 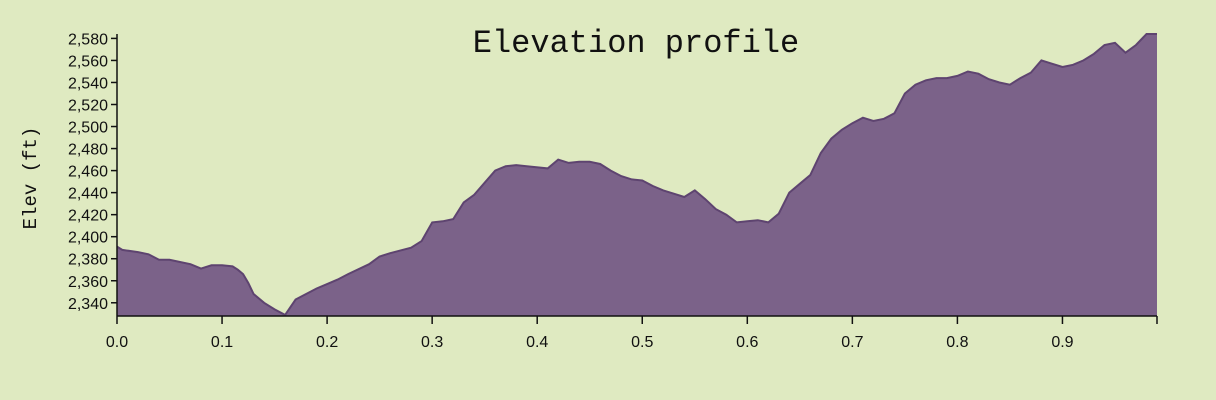 I want to click on x-tick-label: 0.1, so click(x=222, y=342).